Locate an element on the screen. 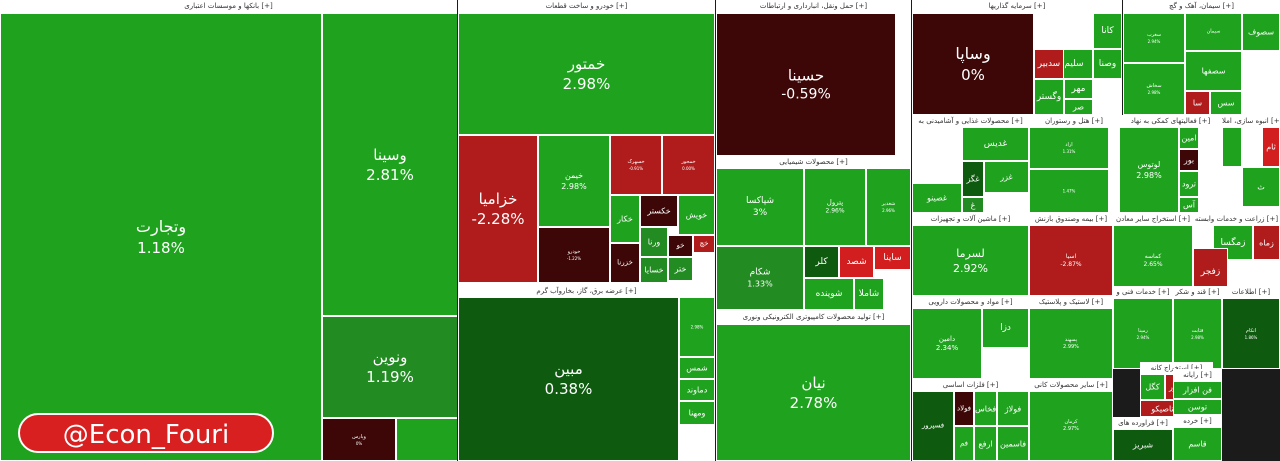 The height and width of the screenshot is (461, 1280). stock-tile: ترود is located at coordinates (1189, 184).